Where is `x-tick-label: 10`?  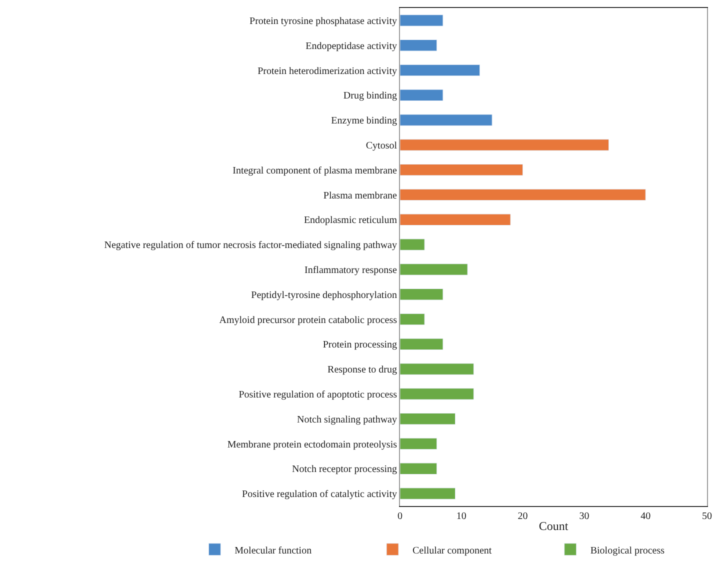
x-tick-label: 10 is located at coordinates (461, 516).